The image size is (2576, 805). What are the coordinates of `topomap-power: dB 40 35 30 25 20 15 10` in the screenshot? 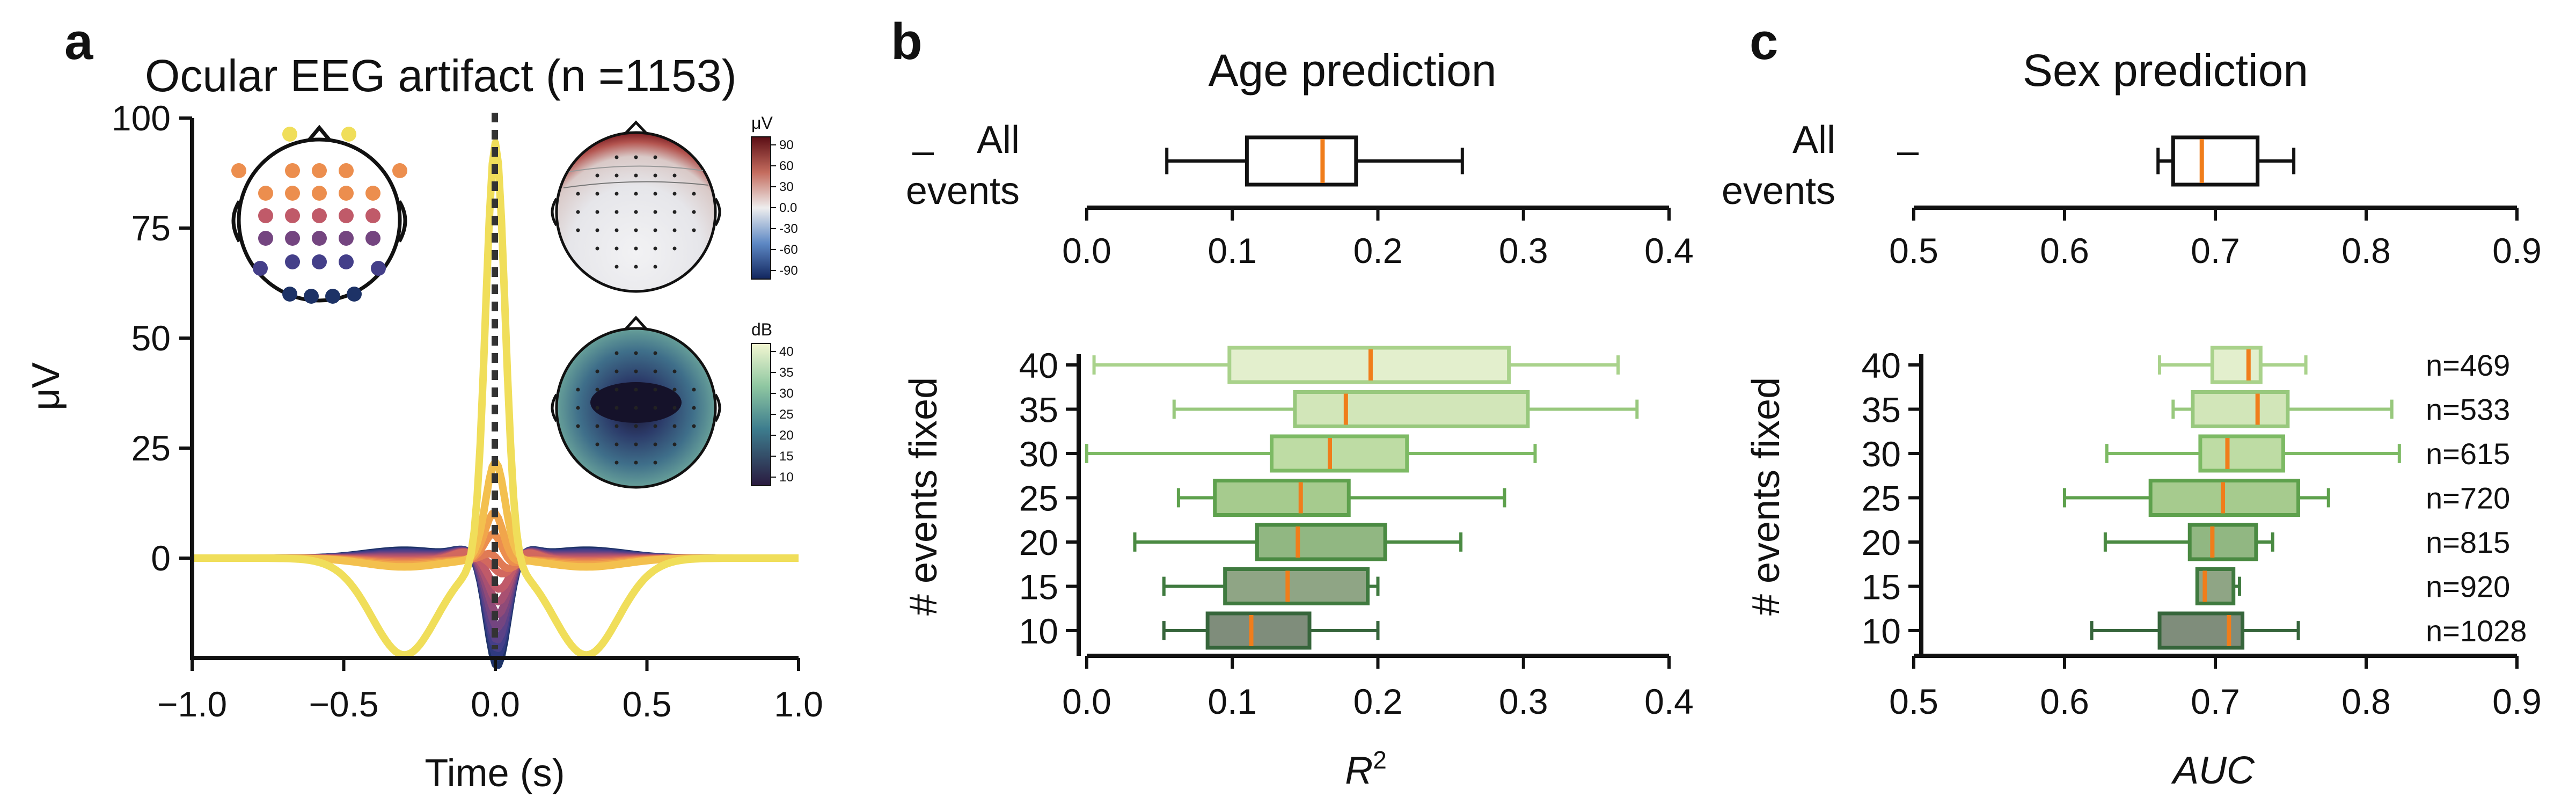 It's located at (672, 402).